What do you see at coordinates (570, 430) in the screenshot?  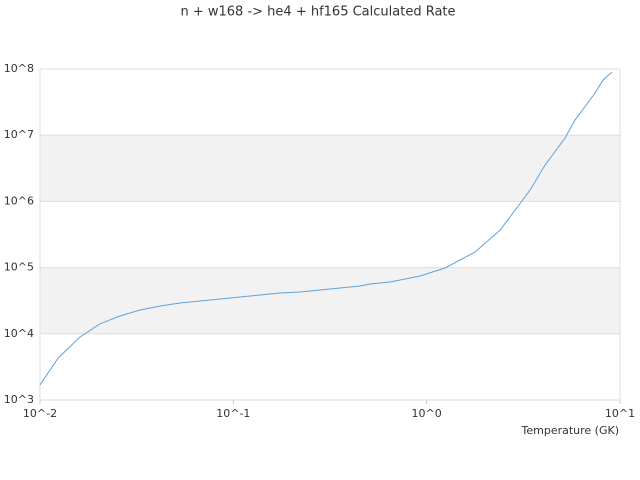 I see `x-axis-label: Temperature (GK)` at bounding box center [570, 430].